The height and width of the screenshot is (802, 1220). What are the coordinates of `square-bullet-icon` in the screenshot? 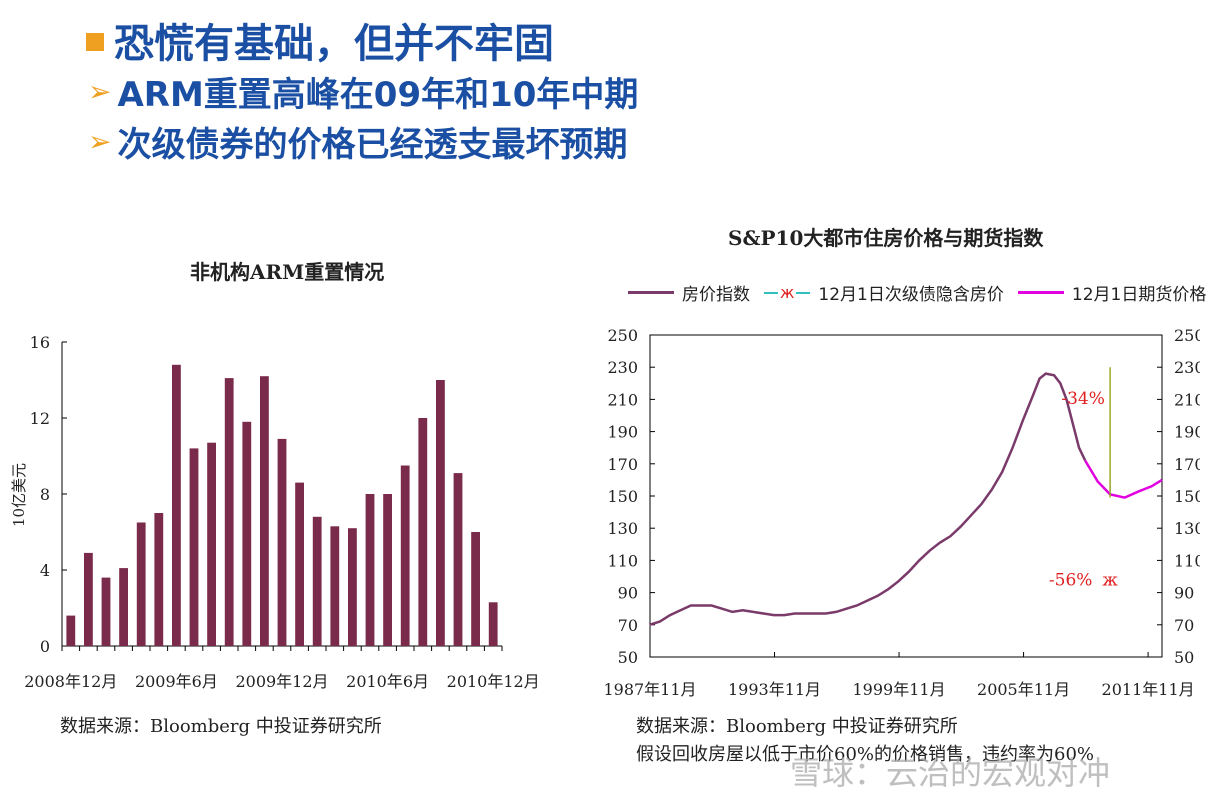 It's located at (95, 42).